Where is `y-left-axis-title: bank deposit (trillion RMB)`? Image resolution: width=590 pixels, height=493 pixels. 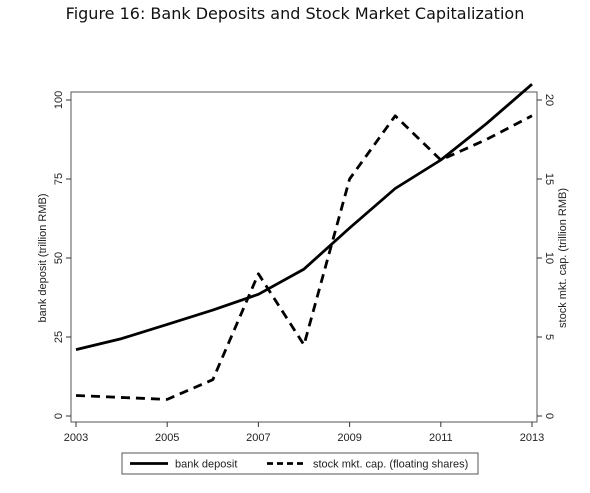
y-left-axis-title: bank deposit (trillion RMB) is located at coordinates (43, 258).